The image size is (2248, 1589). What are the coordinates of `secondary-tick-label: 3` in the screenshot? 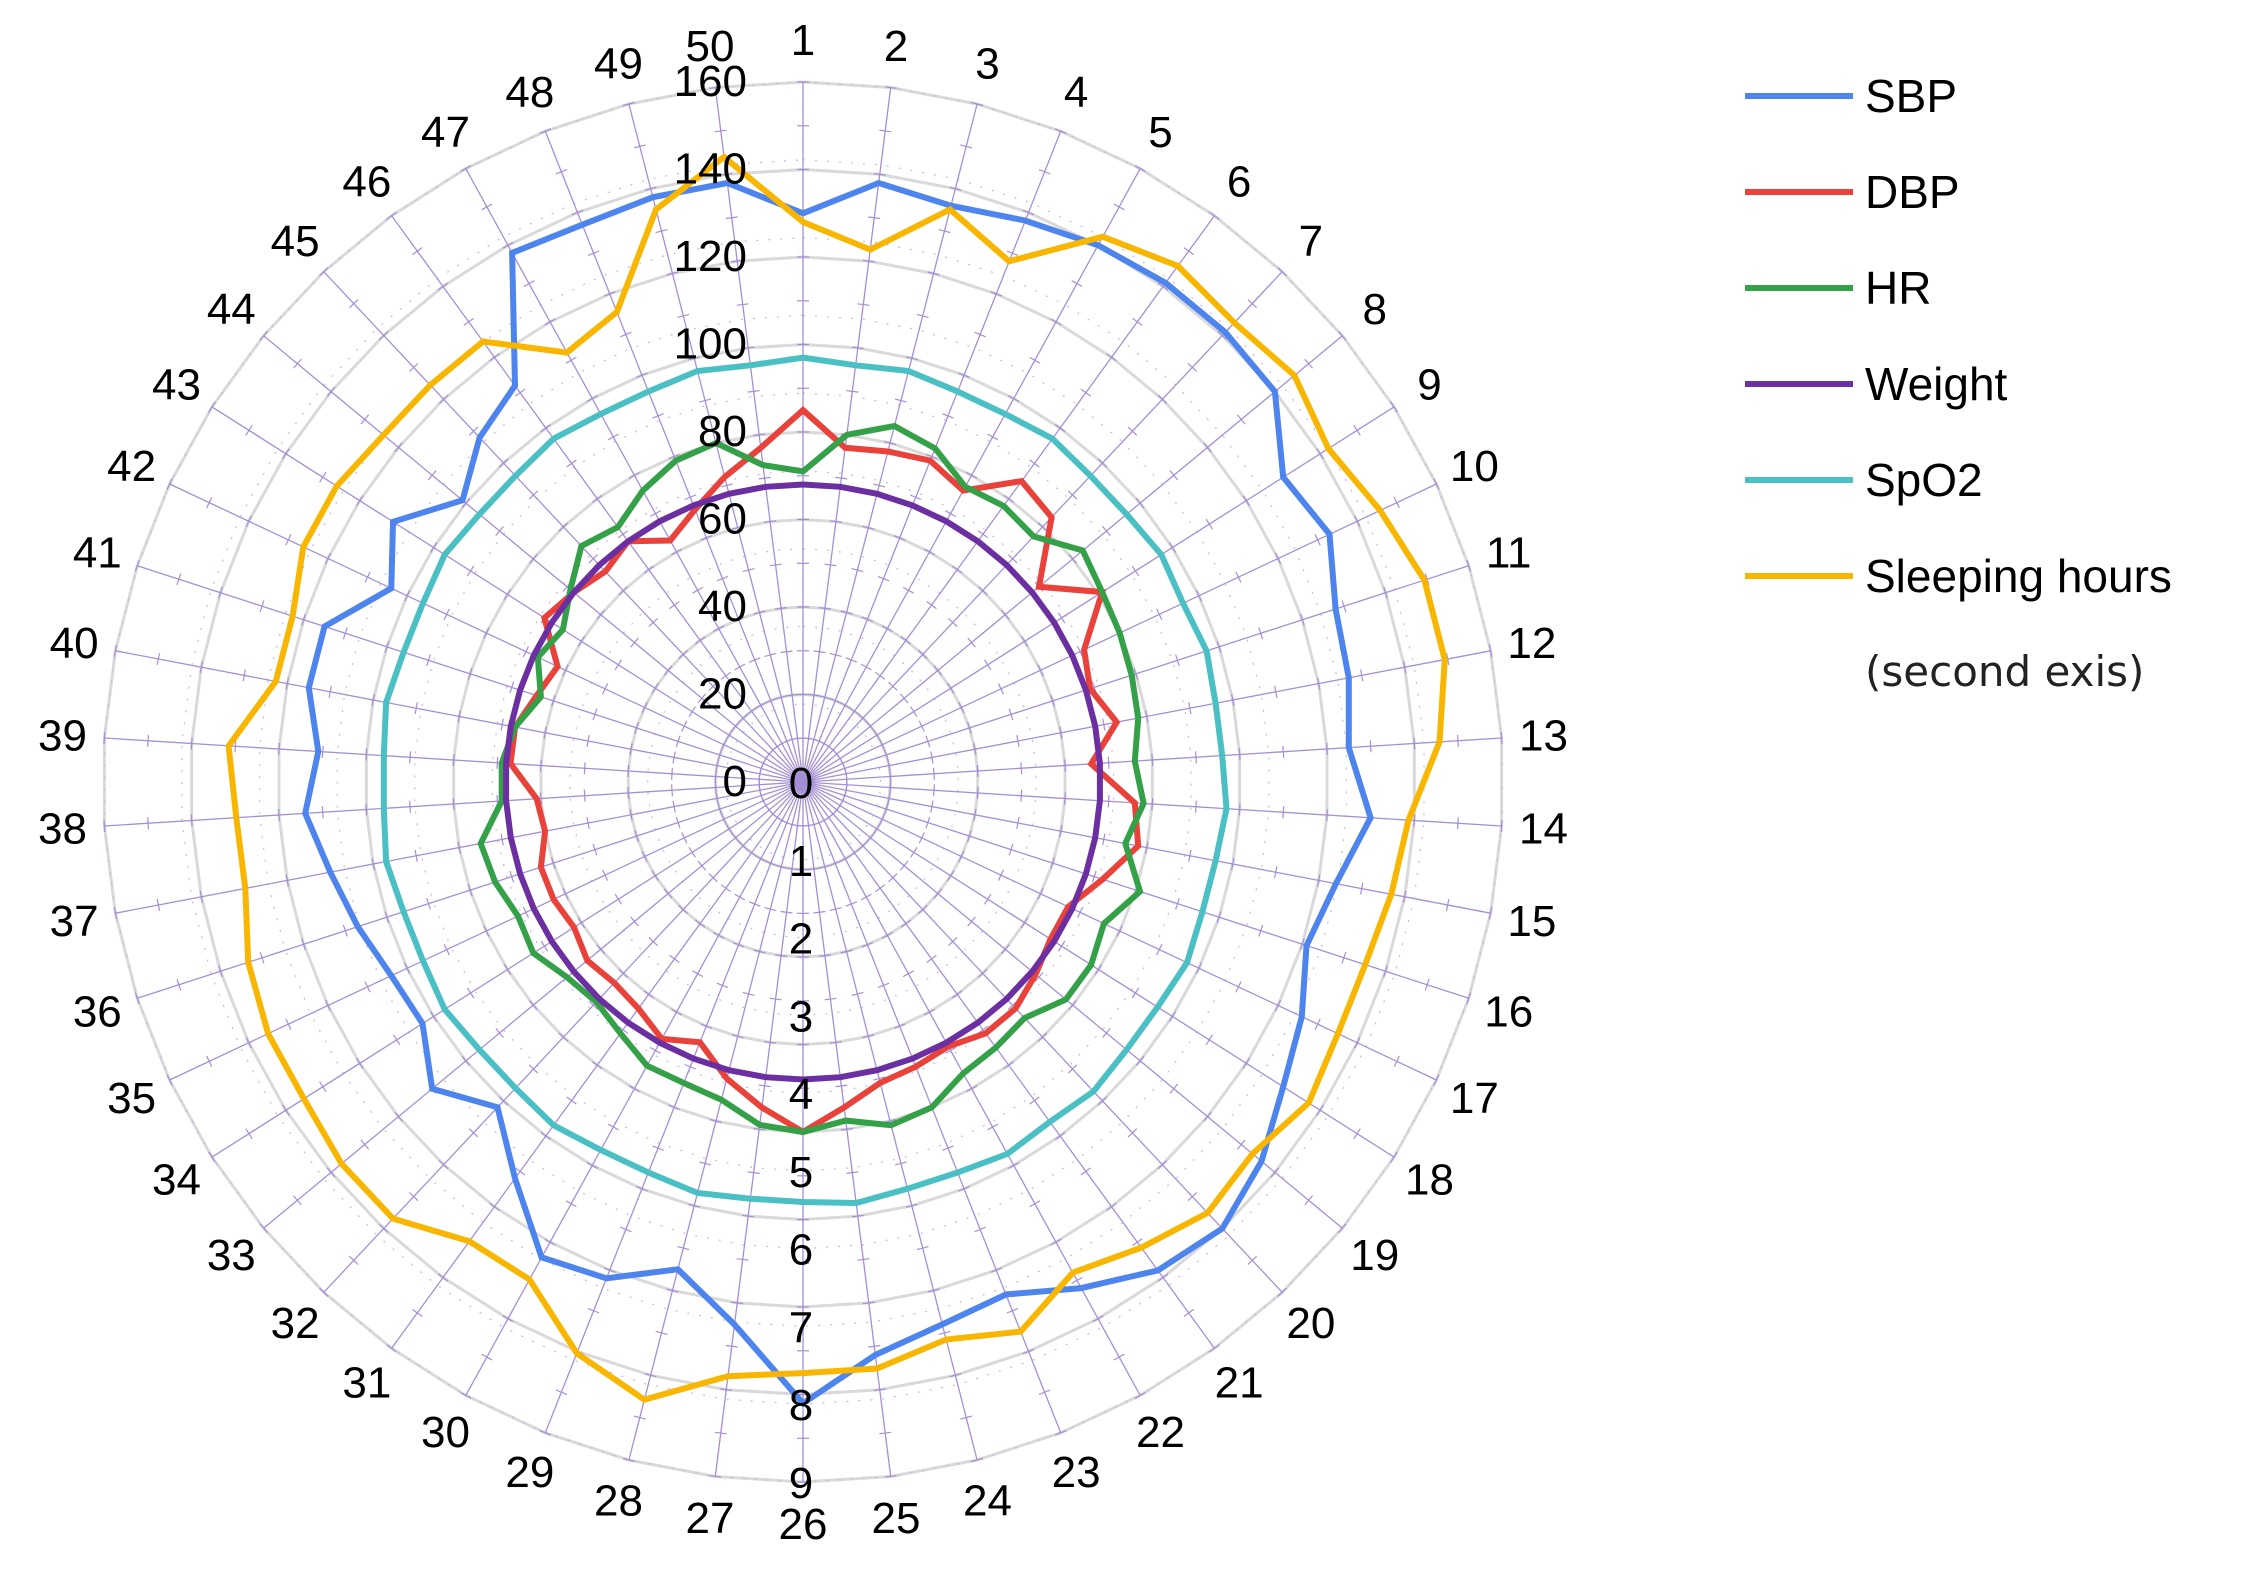 It's located at (801, 1016).